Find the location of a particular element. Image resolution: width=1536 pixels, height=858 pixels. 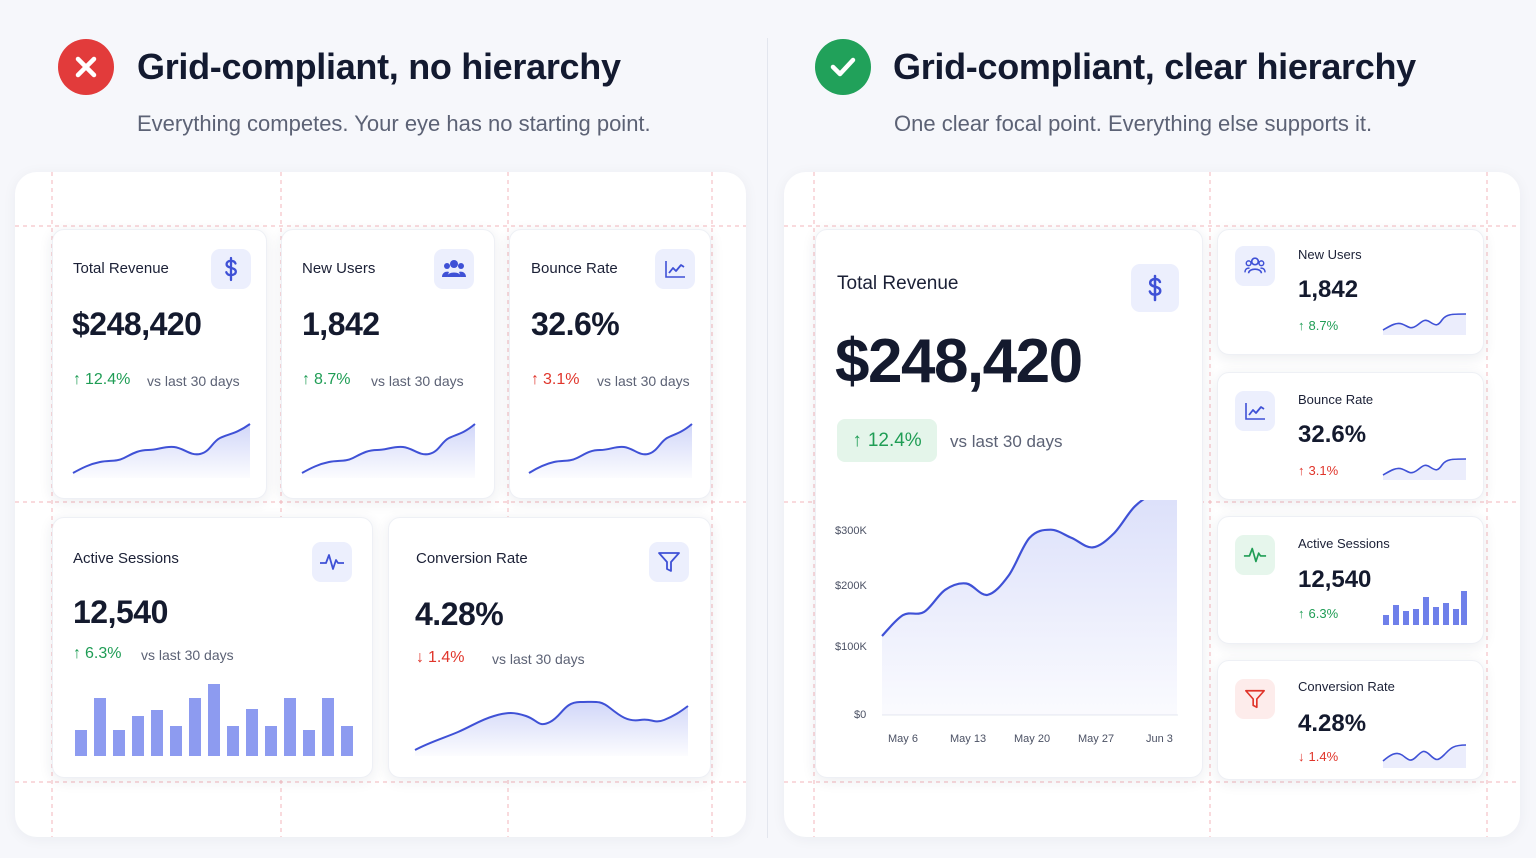

card-conversion-rate-small: Conversion Rate 4.28% ↓ 1.4% is located at coordinates (1350, 720).